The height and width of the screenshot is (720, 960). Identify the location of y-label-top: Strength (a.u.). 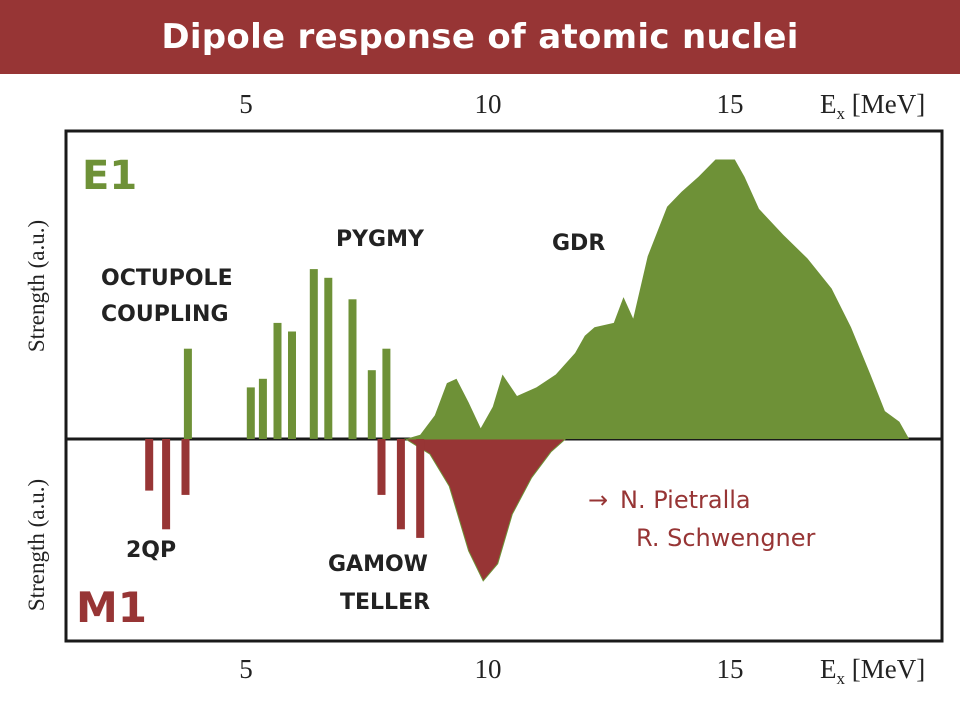
(36, 286).